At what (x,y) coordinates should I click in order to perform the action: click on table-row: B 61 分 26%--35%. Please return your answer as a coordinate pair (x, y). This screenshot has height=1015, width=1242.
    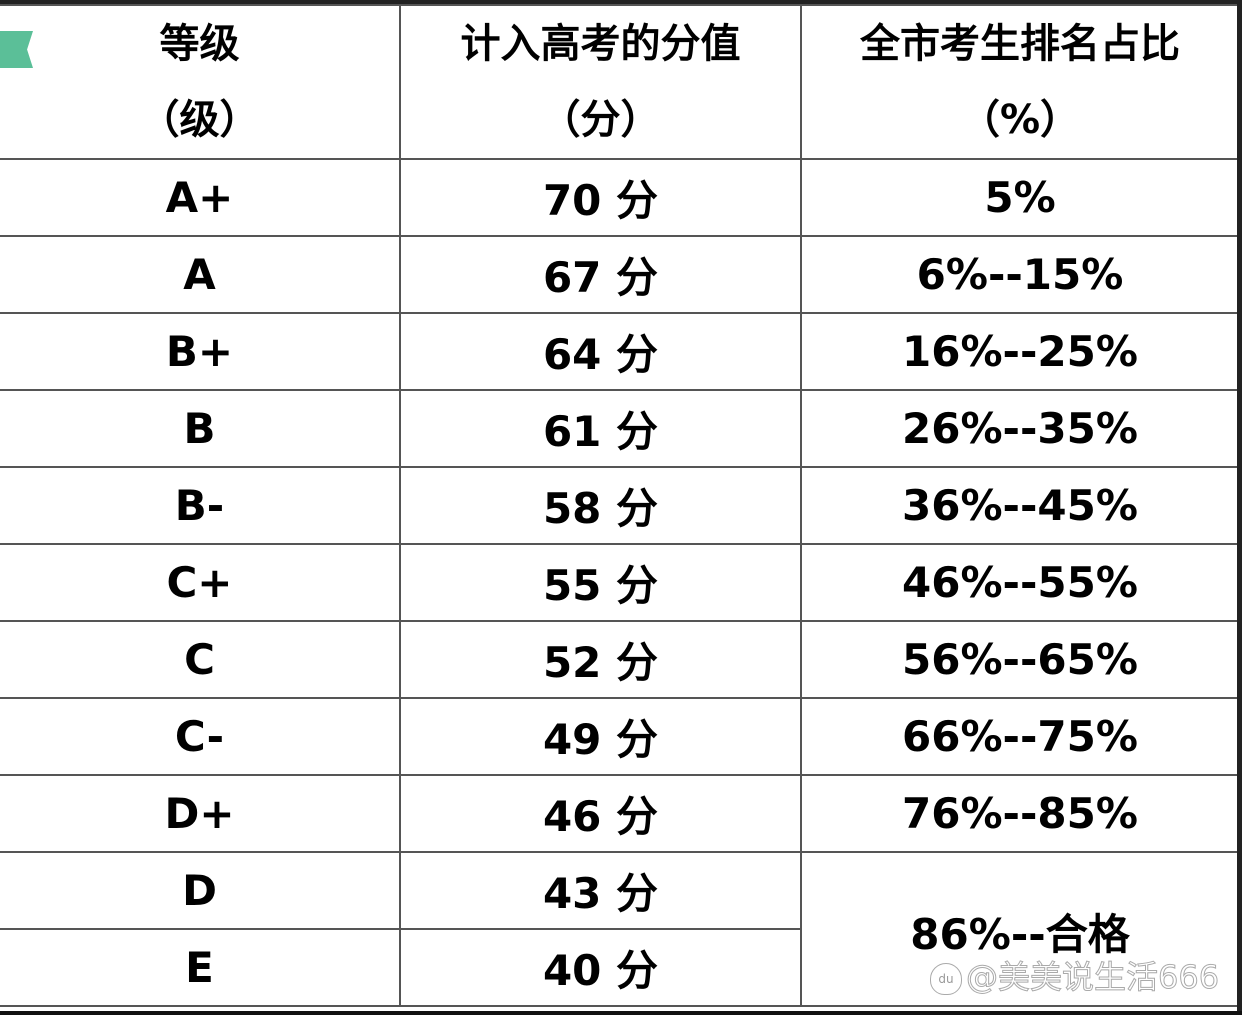
    Looking at the image, I should click on (620, 428).